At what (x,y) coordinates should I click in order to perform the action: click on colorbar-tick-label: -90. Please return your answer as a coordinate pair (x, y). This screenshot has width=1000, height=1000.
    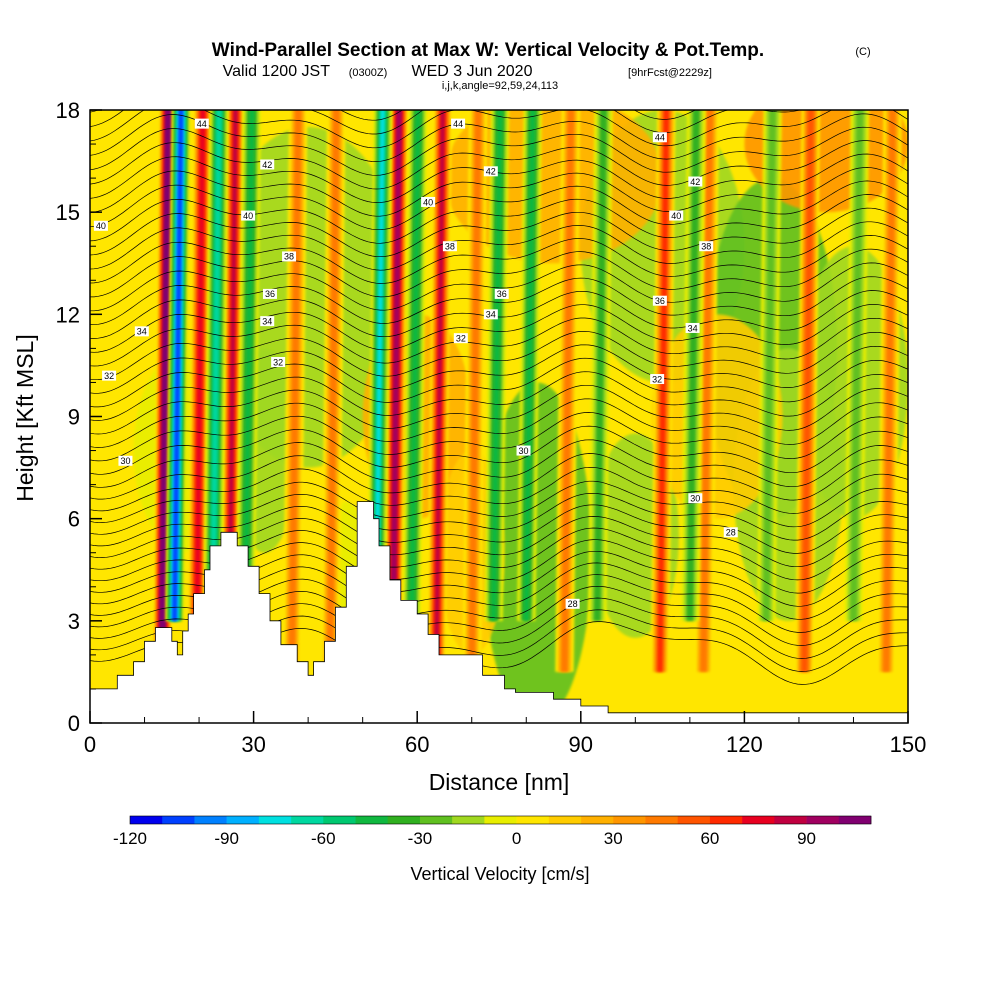
    Looking at the image, I should click on (226, 838).